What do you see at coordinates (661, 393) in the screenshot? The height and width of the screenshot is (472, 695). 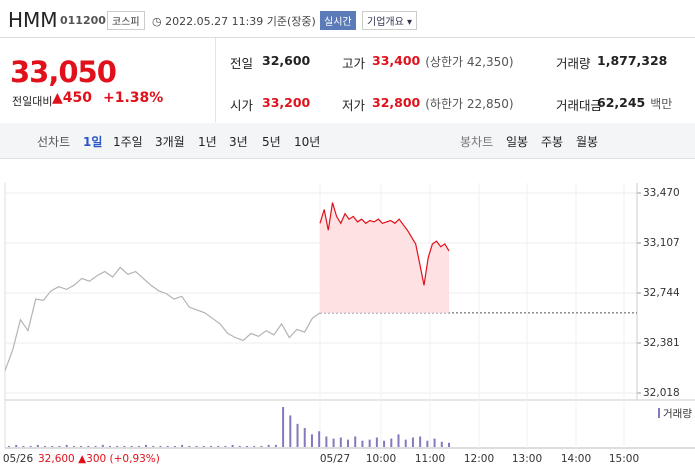 I see `y-tick-label: 32,018` at bounding box center [661, 393].